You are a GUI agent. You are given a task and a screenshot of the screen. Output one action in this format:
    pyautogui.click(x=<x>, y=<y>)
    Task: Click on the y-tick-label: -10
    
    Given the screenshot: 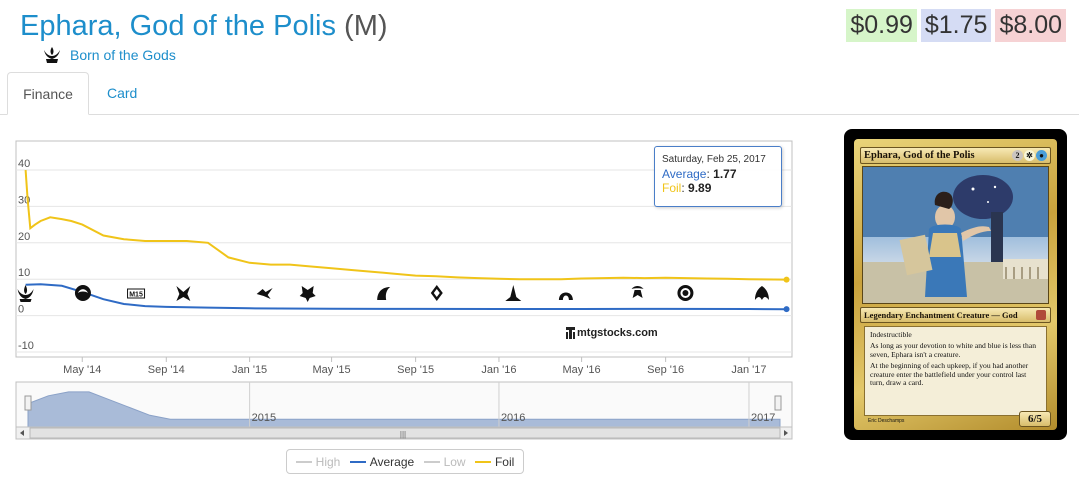 What is the action you would take?
    pyautogui.click(x=26, y=346)
    